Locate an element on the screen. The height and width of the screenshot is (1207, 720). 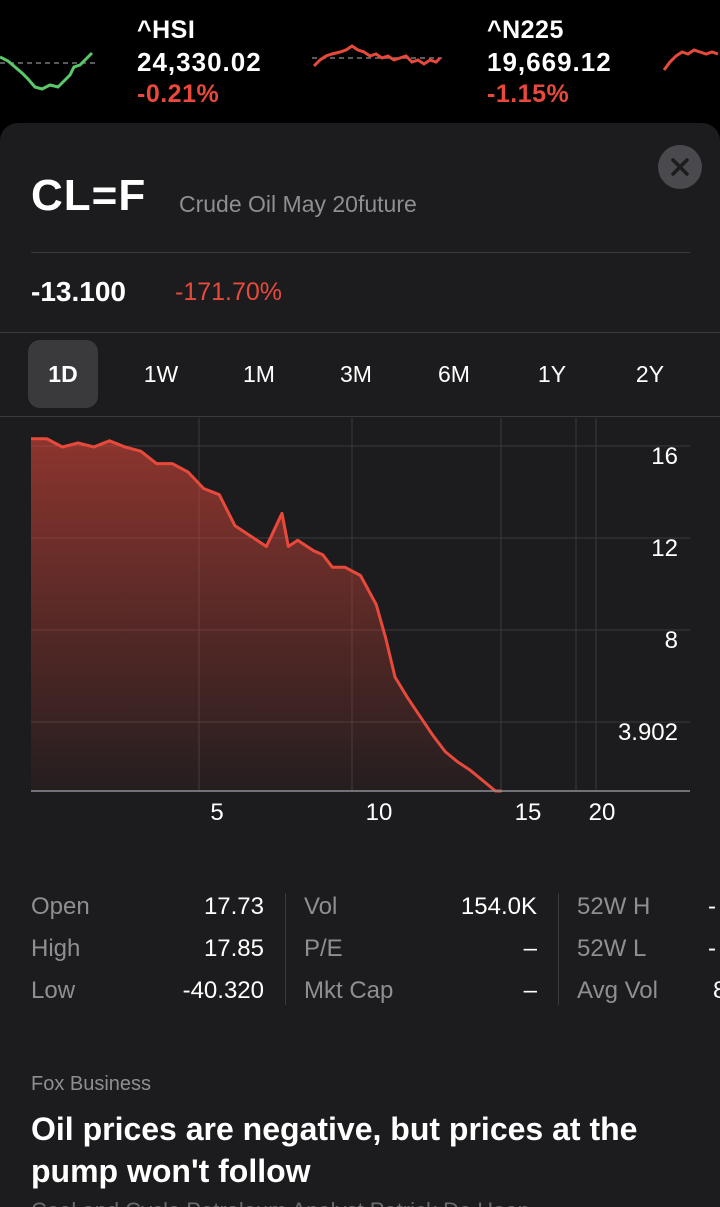
ticker-n225: ^N225 19,669.12 -1.15% is located at coordinates (549, 62).